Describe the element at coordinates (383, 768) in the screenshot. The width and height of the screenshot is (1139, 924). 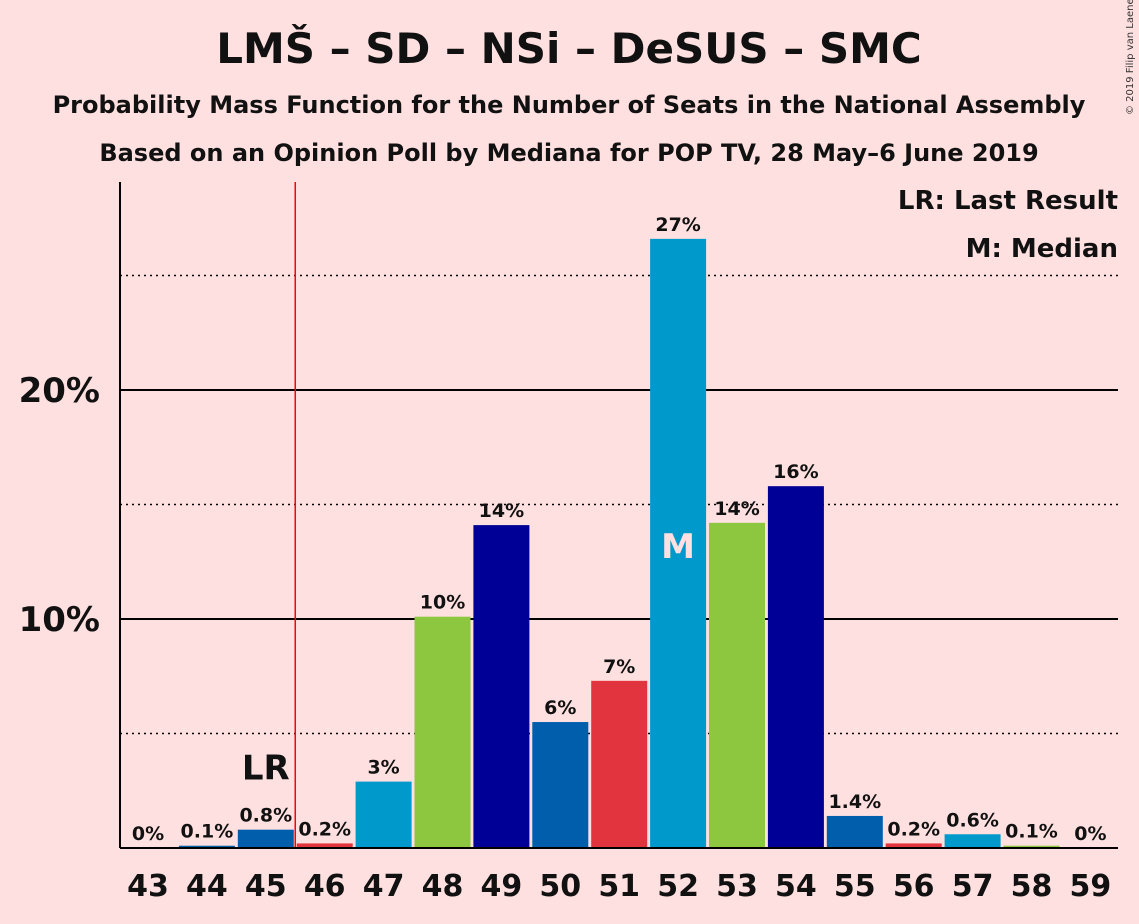
I see `bar-value-label: 3%` at that location.